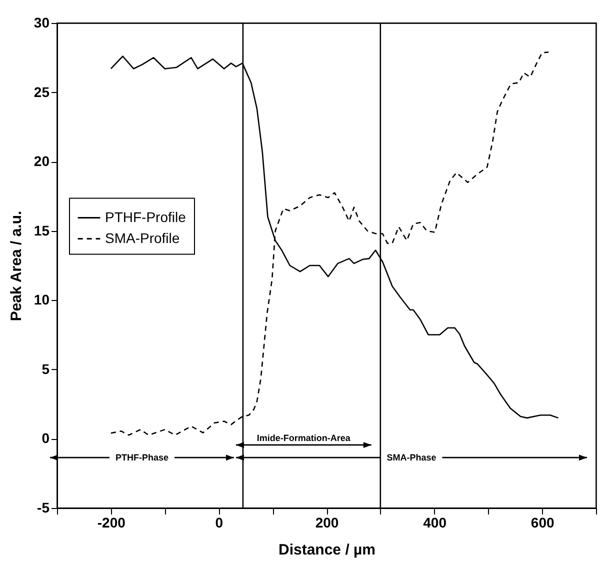 This screenshot has height=565, width=611. Describe the element at coordinates (43, 508) in the screenshot. I see `y-tick-label: -5` at that location.